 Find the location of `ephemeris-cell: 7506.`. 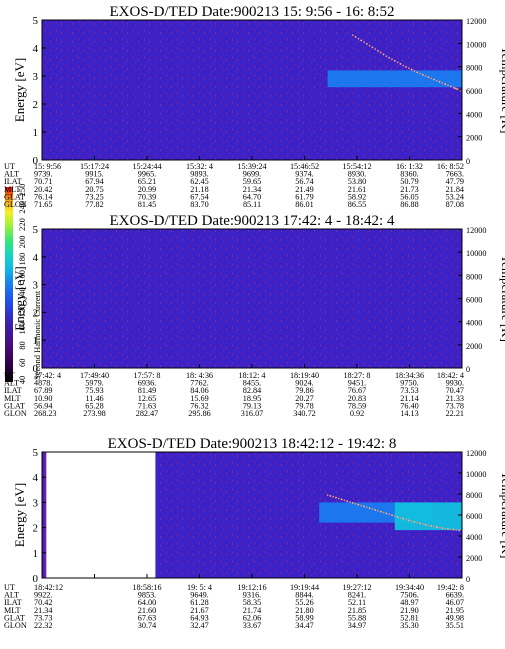

ephemeris-cell: 7506. is located at coordinates (409, 595).